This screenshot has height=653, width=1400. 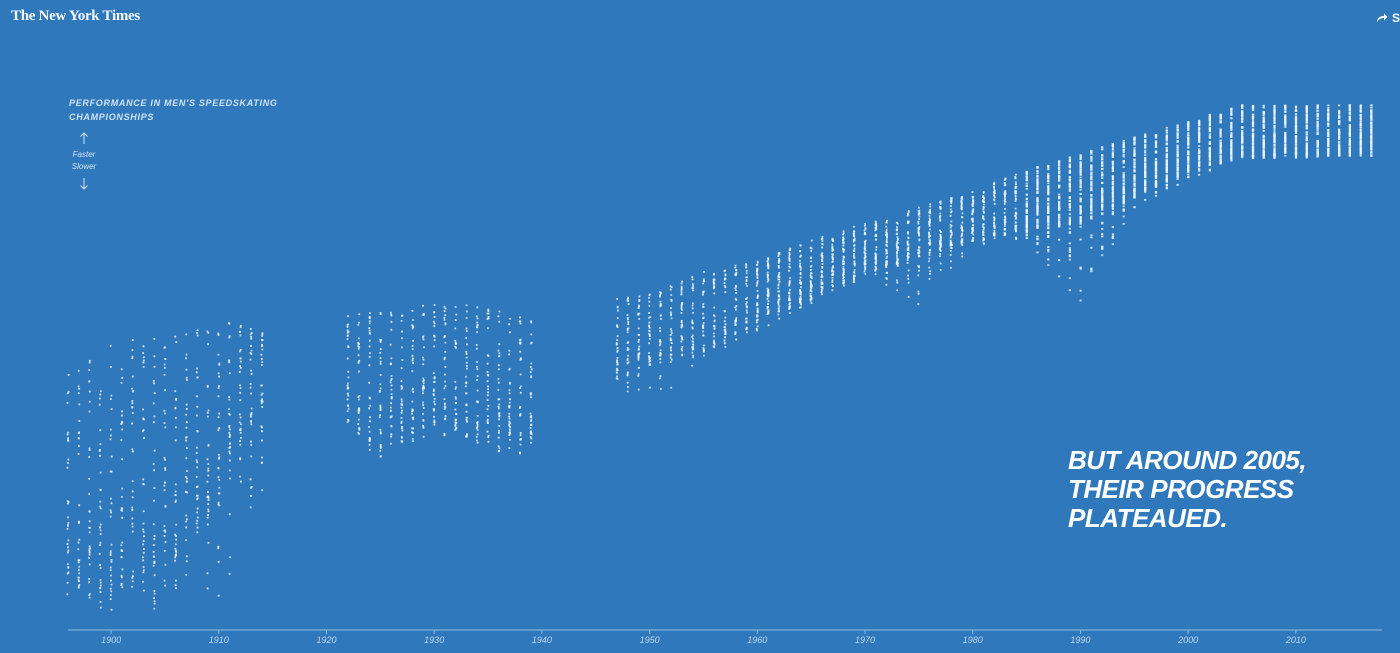 I want to click on nyt-logo: The New York Times, so click(x=75, y=16).